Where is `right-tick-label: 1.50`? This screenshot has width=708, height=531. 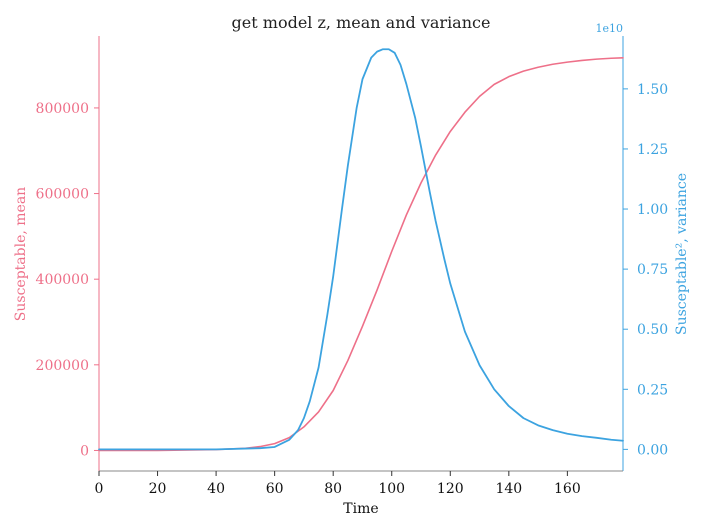
right-tick-label: 1.50 is located at coordinates (652, 90).